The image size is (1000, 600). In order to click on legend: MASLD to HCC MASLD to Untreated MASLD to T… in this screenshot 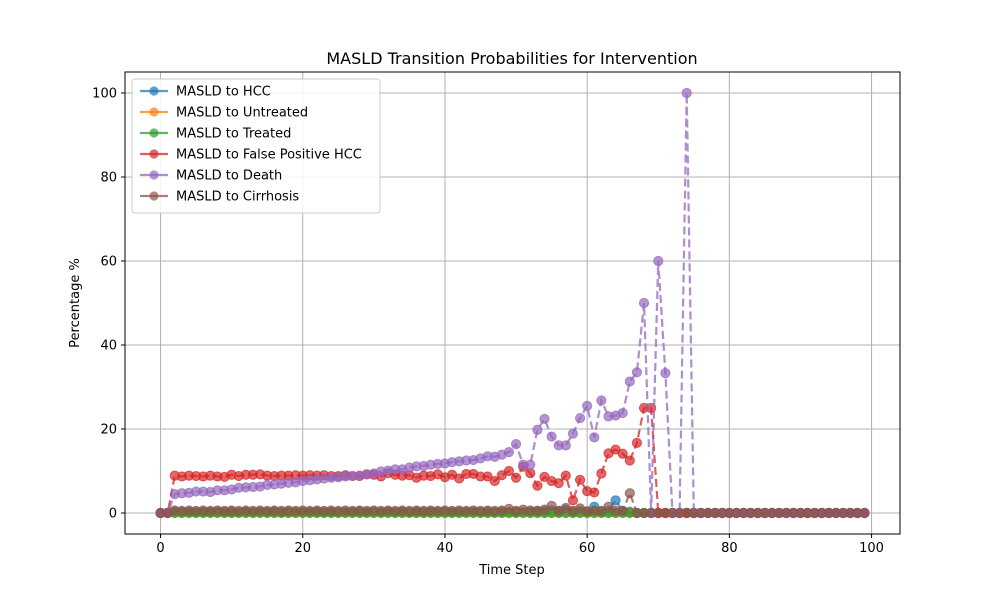, I will do `click(256, 146)`.